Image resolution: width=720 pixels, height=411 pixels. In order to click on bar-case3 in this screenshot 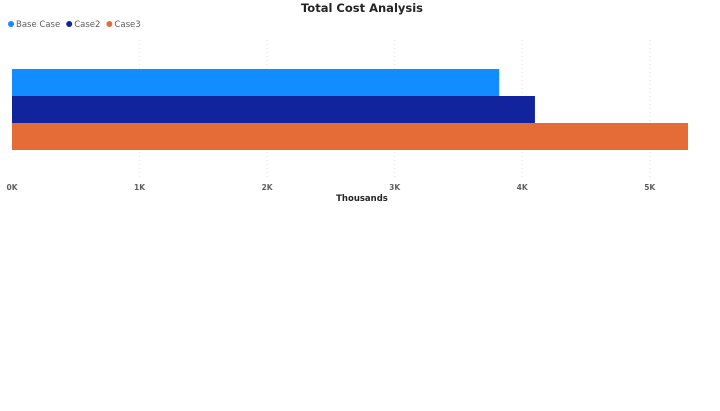, I will do `click(350, 136)`.